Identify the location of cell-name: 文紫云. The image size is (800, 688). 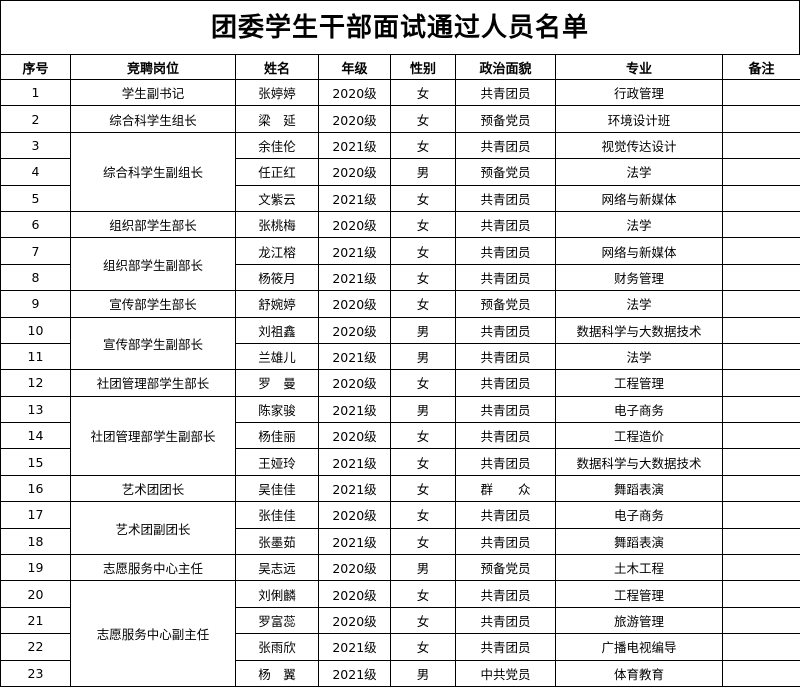
(277, 198).